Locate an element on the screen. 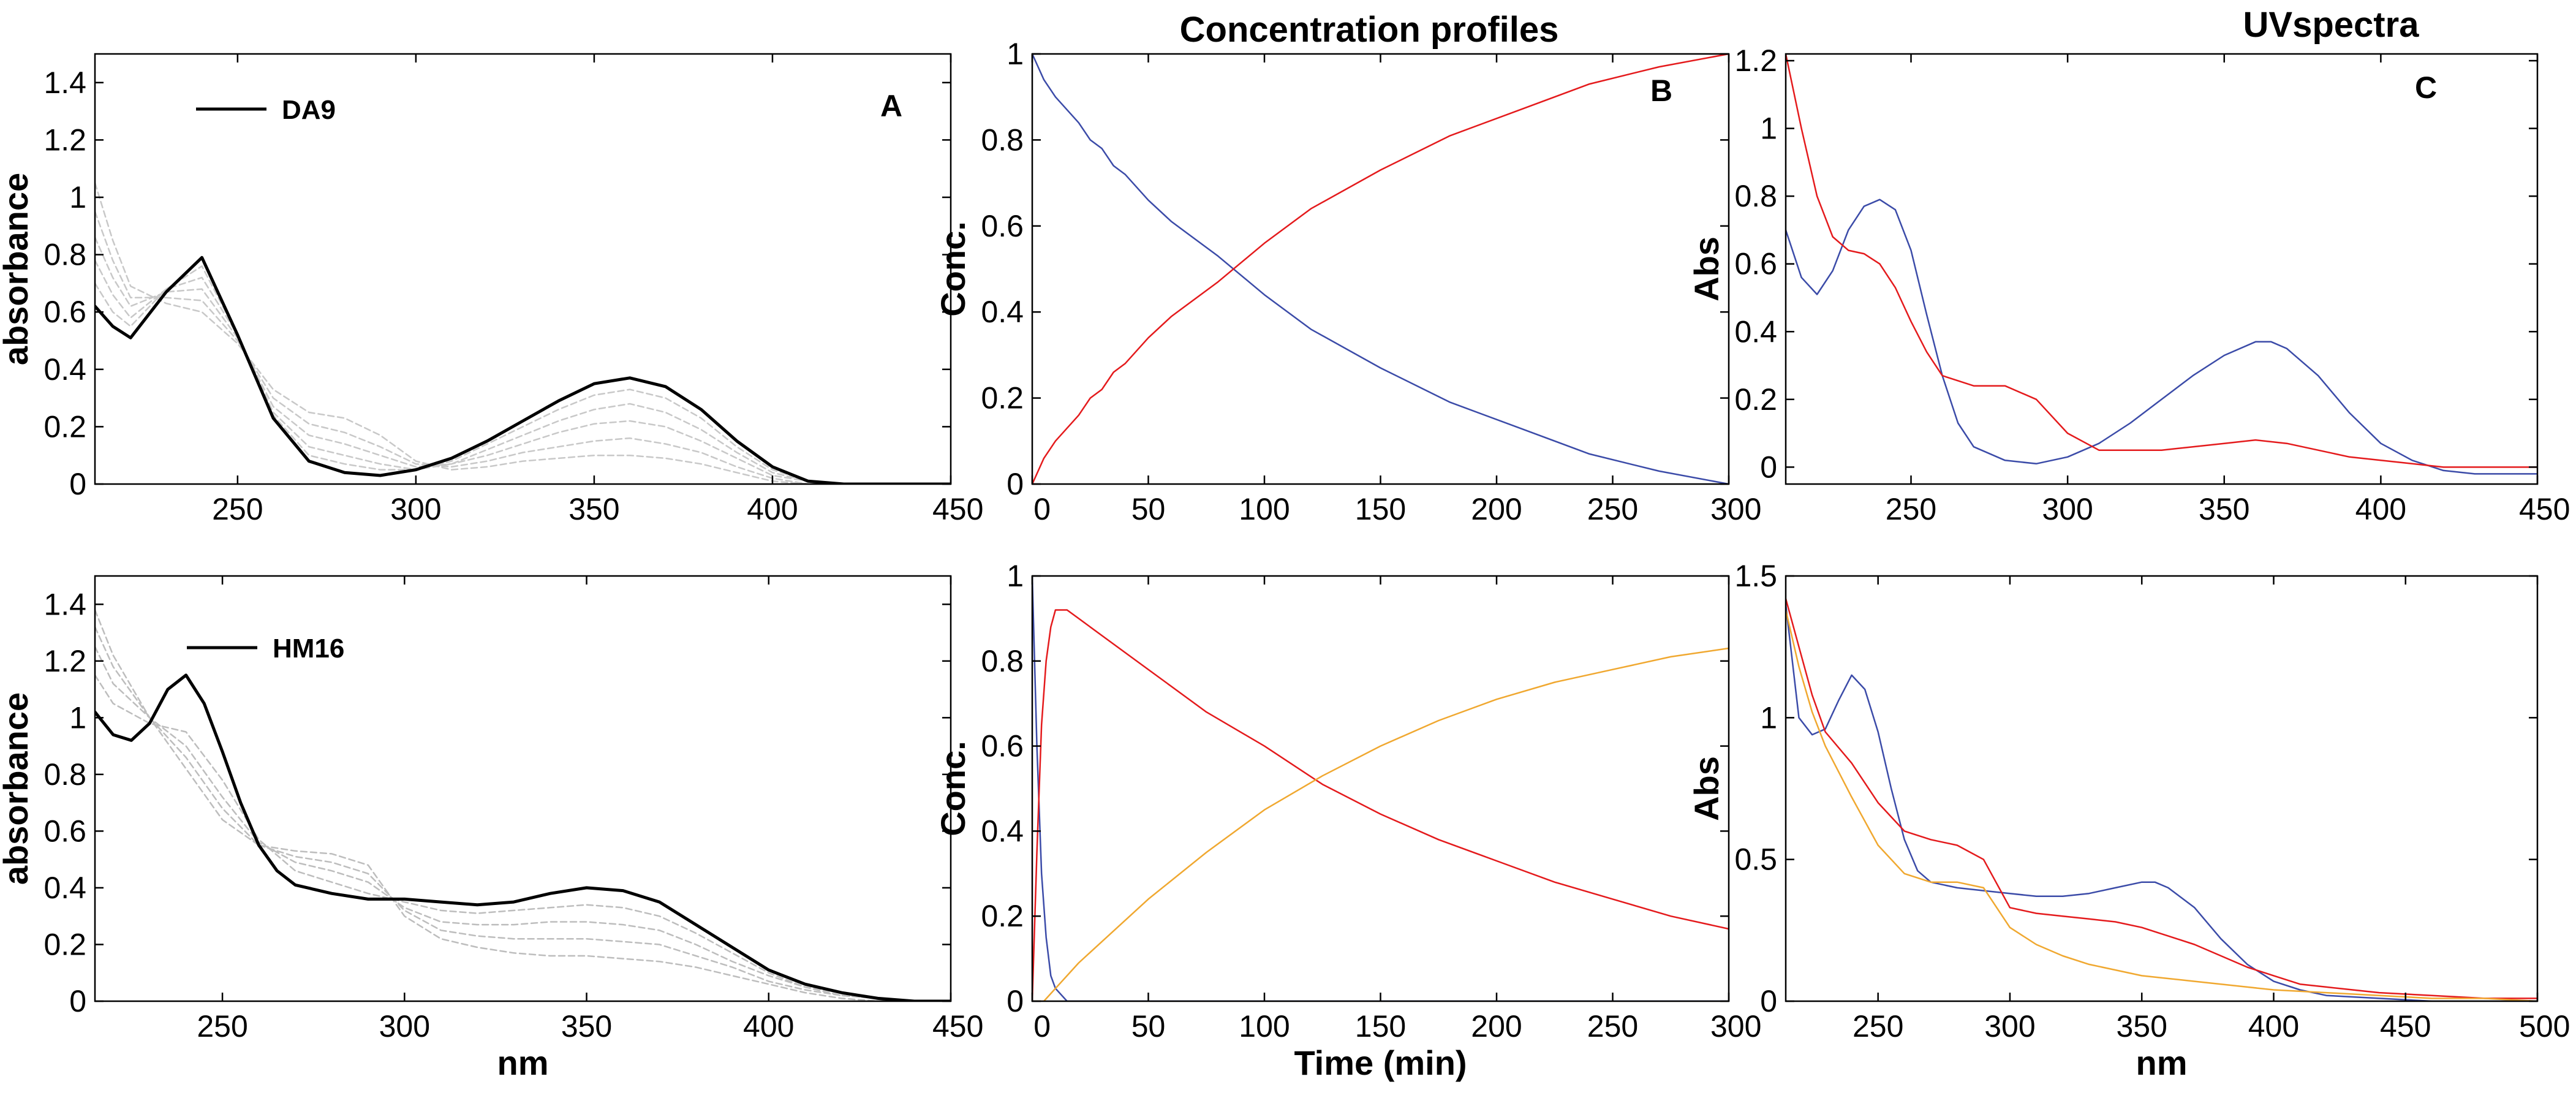 The width and height of the screenshot is (2576, 1098). y-axis-label: Abs is located at coordinates (1706, 789).